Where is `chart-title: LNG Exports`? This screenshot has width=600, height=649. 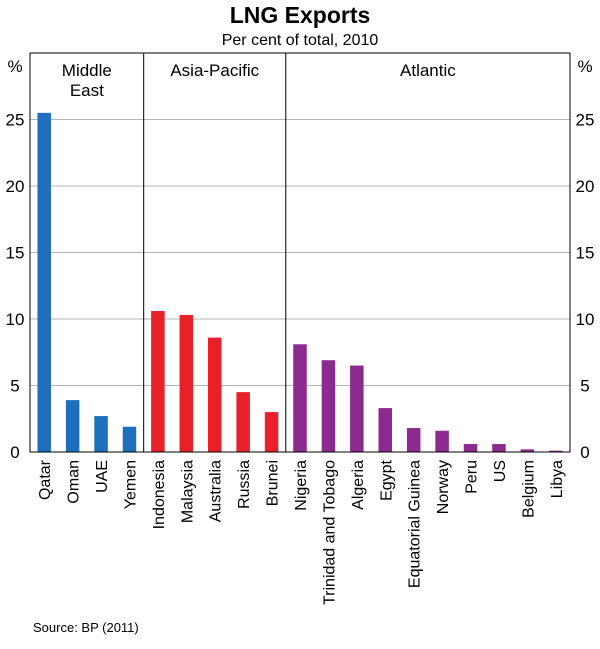 chart-title: LNG Exports is located at coordinates (300, 15).